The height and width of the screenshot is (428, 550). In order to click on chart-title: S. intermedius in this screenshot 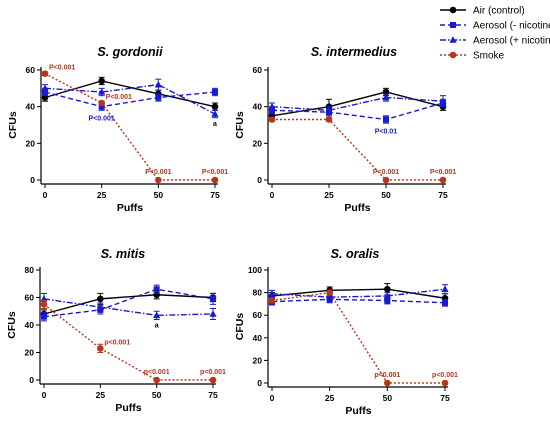, I will do `click(354, 52)`.